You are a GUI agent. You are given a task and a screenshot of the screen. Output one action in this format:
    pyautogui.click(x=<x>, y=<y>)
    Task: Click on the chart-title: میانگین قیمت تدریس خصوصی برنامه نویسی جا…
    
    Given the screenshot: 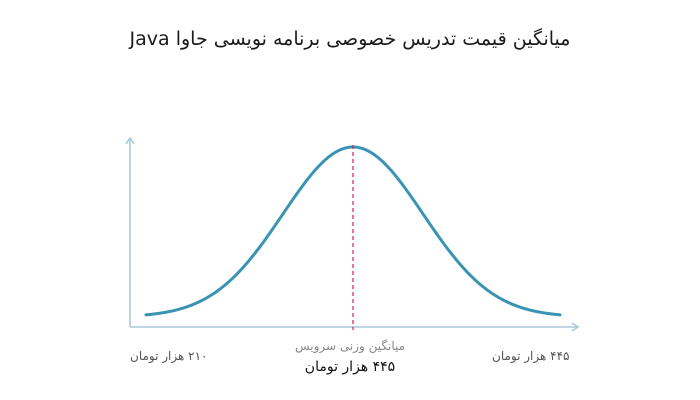 What is the action you would take?
    pyautogui.click(x=350, y=39)
    